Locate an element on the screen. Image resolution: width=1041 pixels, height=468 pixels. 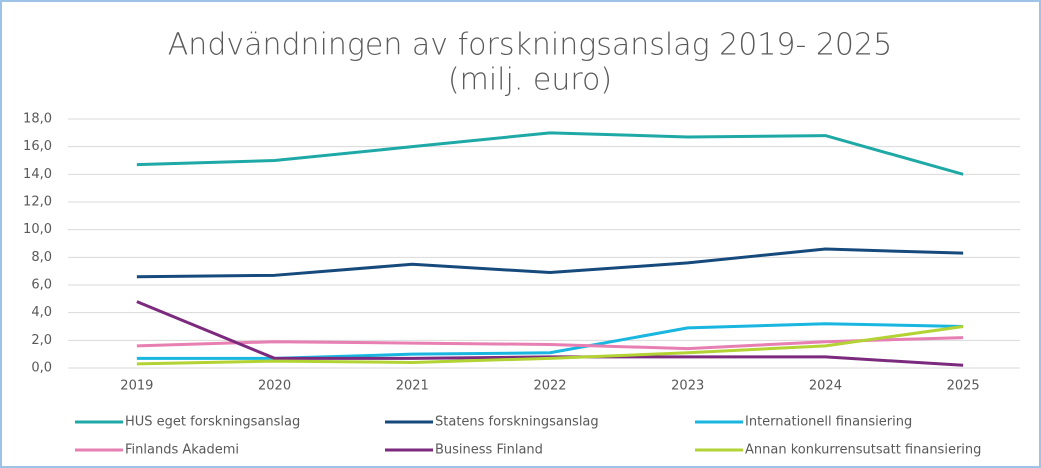
y-tick-label: 2,0 is located at coordinates (41, 340).